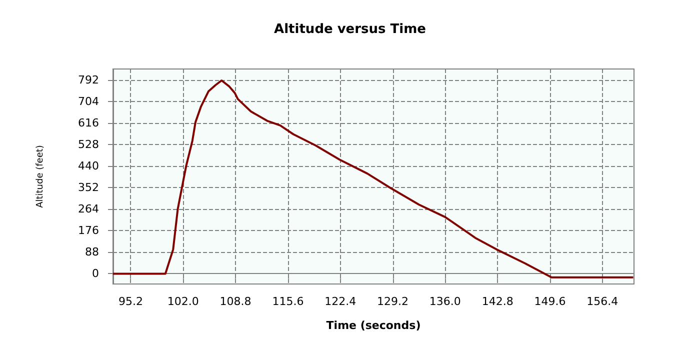  Describe the element at coordinates (88, 231) in the screenshot. I see `y-tick-label: 176` at that location.